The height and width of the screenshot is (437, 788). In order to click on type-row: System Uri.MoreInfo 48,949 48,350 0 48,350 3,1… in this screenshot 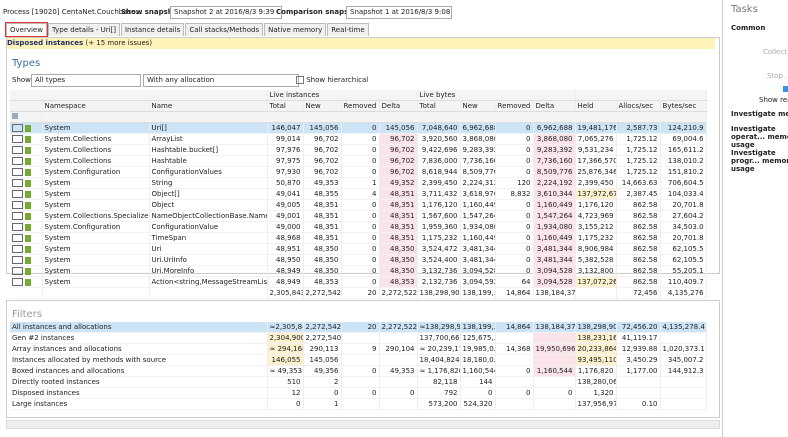, I will do `click(358, 271)`.